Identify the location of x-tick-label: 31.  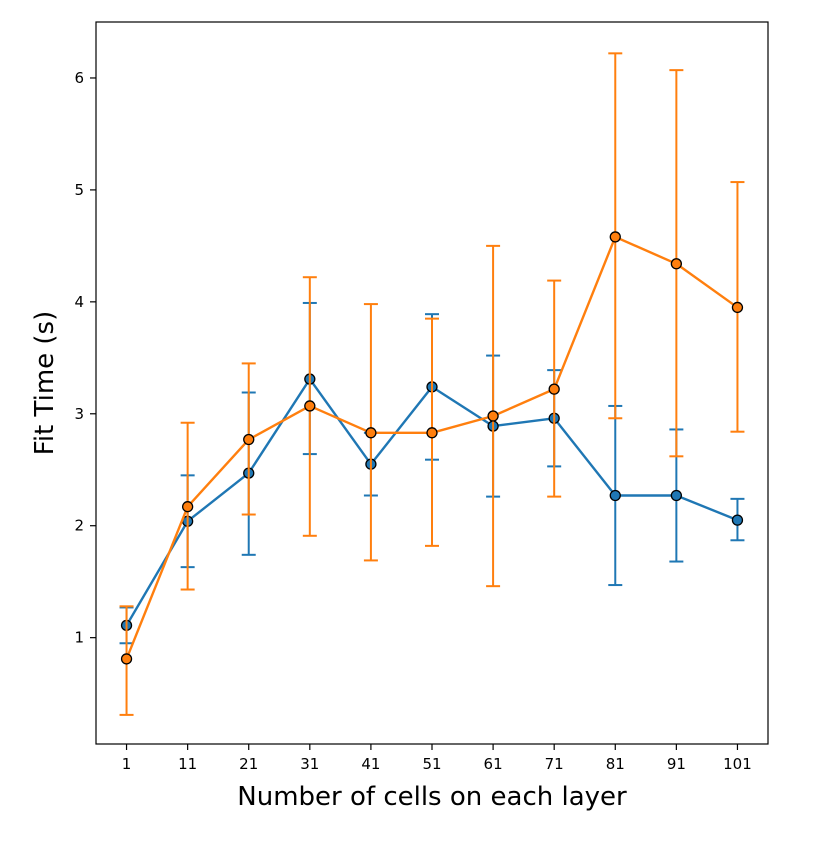
(309, 764).